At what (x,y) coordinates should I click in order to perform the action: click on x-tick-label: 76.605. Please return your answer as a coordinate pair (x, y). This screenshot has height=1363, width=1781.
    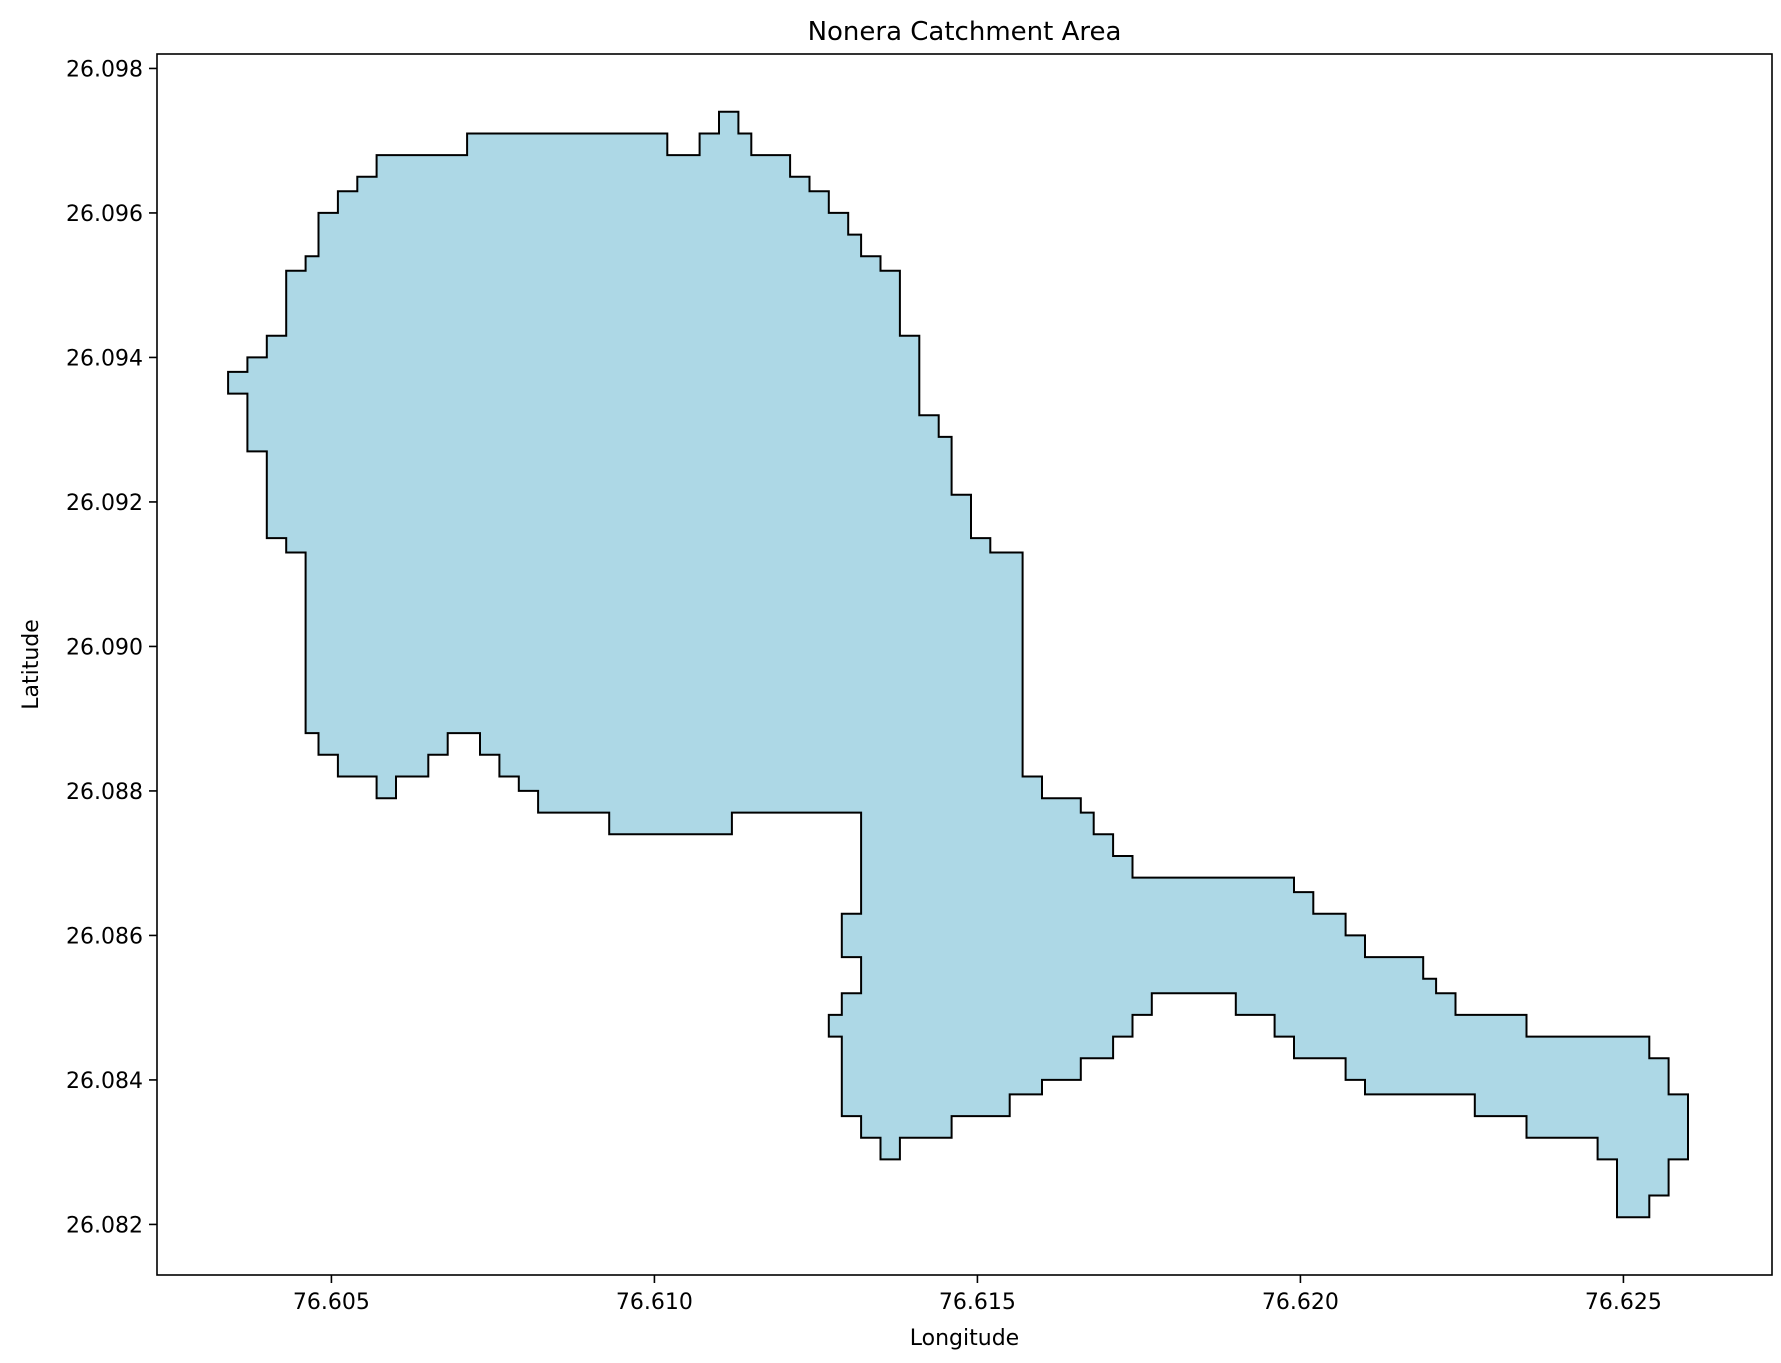
    Looking at the image, I should click on (331, 1302).